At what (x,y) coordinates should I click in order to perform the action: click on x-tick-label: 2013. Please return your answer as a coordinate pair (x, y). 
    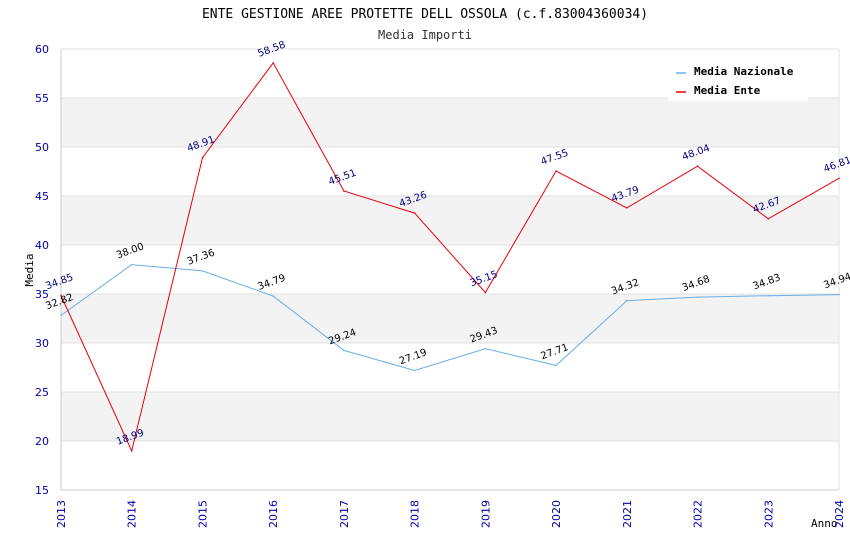
    Looking at the image, I should click on (61, 514).